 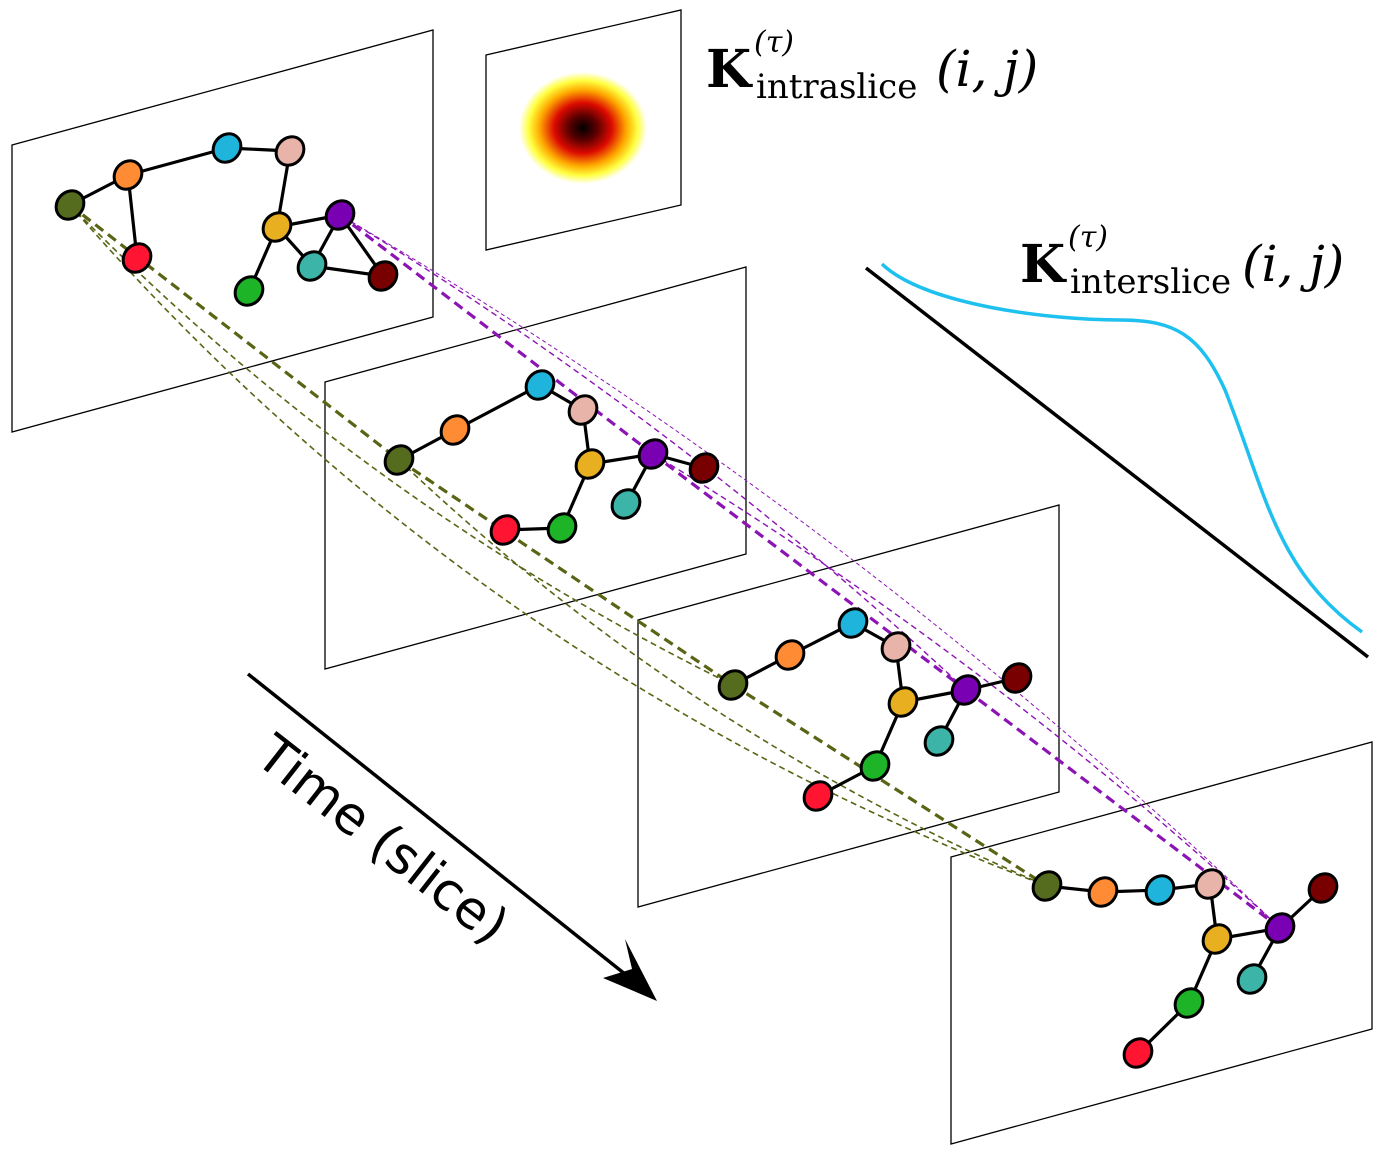 I want to click on interslice-kernel-subscript: interslice, so click(x=1150, y=282).